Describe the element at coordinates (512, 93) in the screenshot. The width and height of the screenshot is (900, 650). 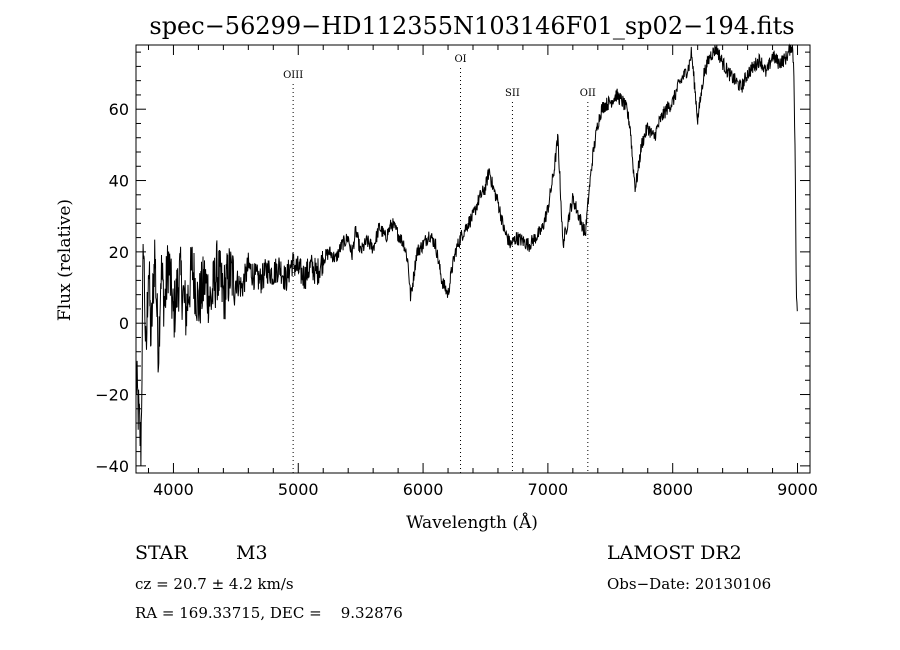
I see `marker-label: SII` at that location.